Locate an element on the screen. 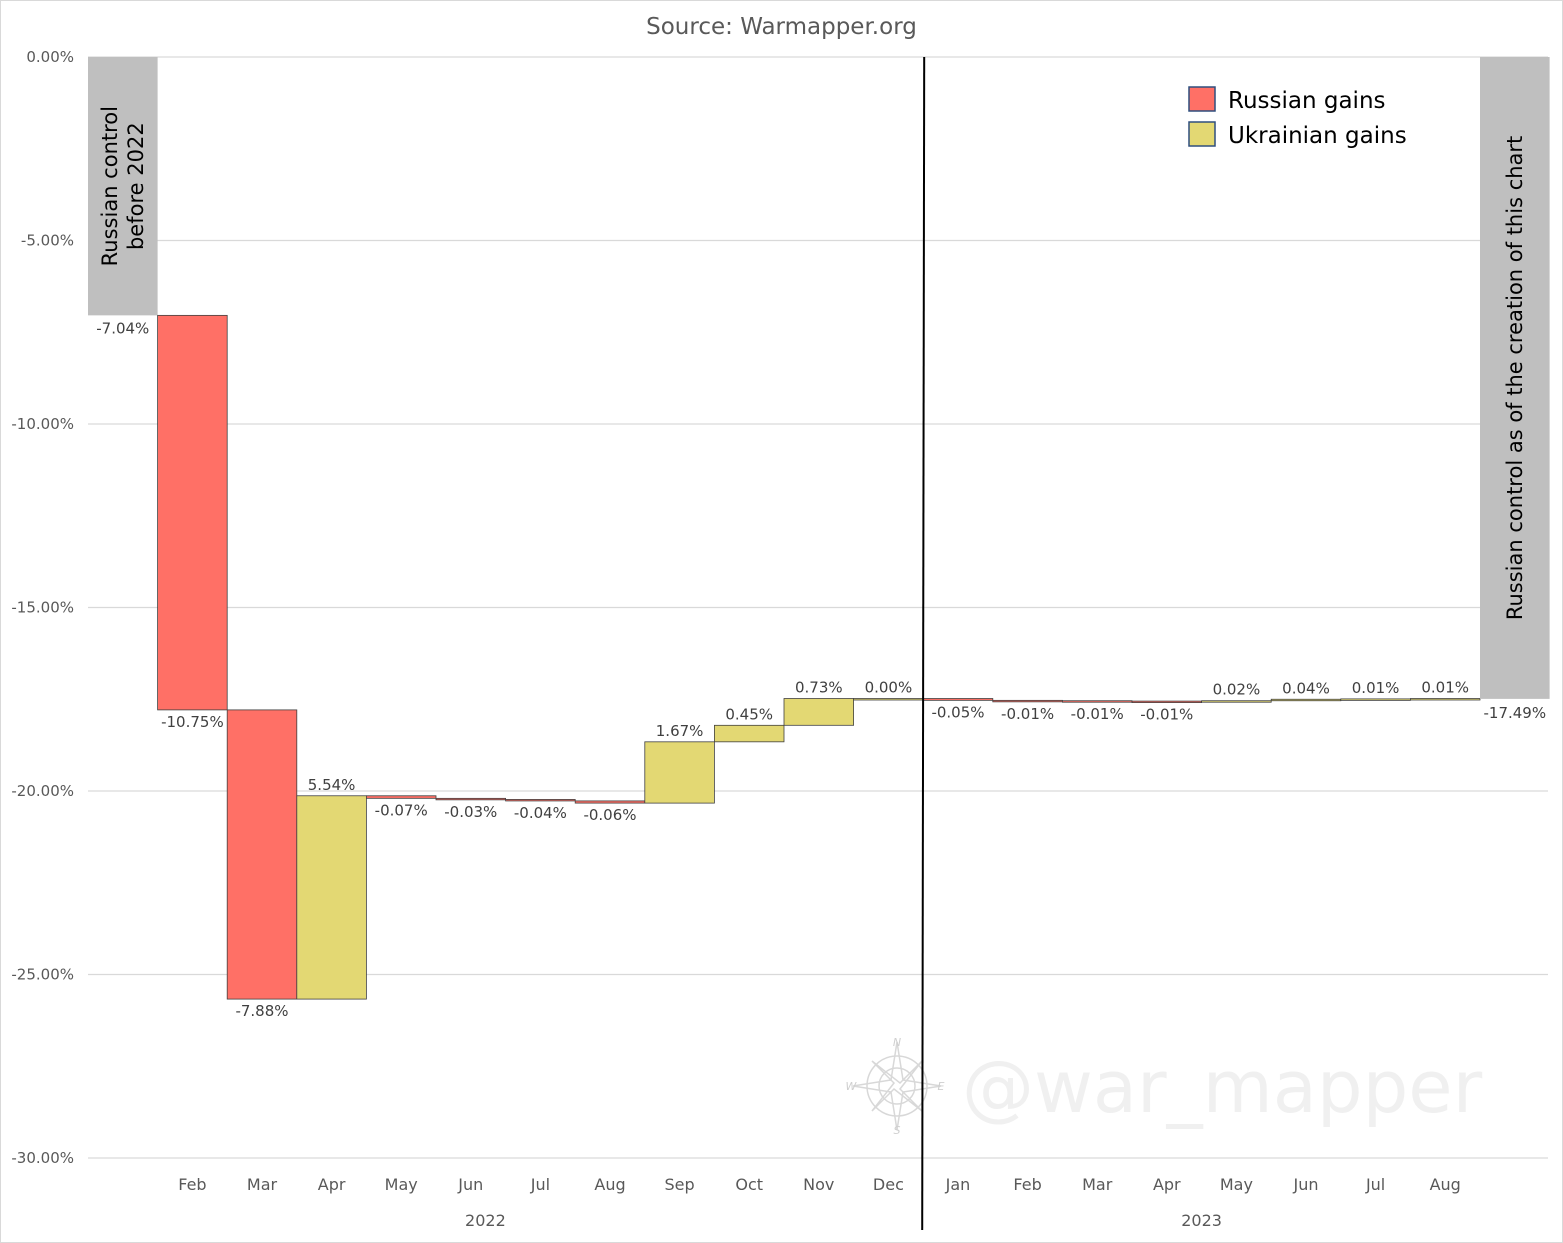 The image size is (1563, 1243). x-tick-label: Jan is located at coordinates (958, 1184).